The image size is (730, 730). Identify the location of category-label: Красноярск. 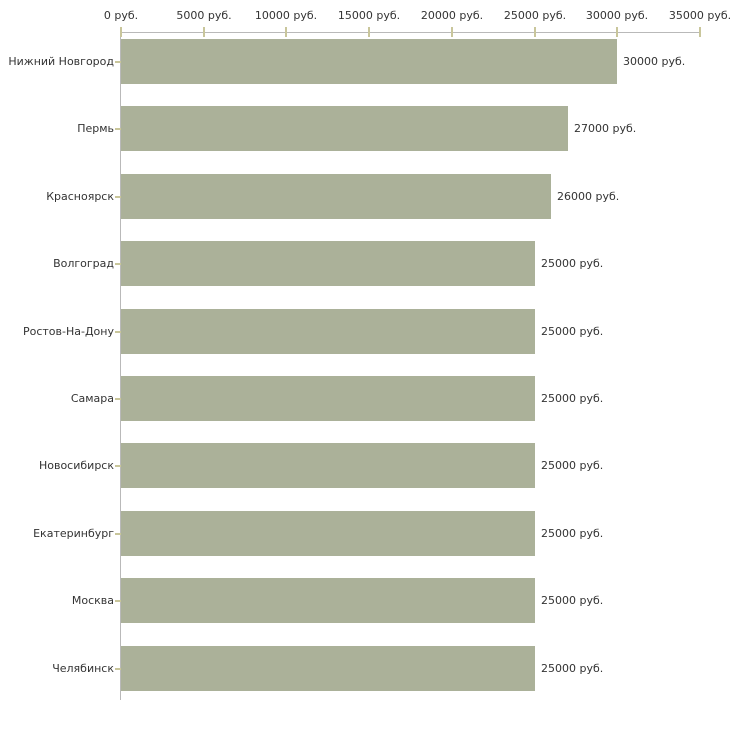
(80, 196).